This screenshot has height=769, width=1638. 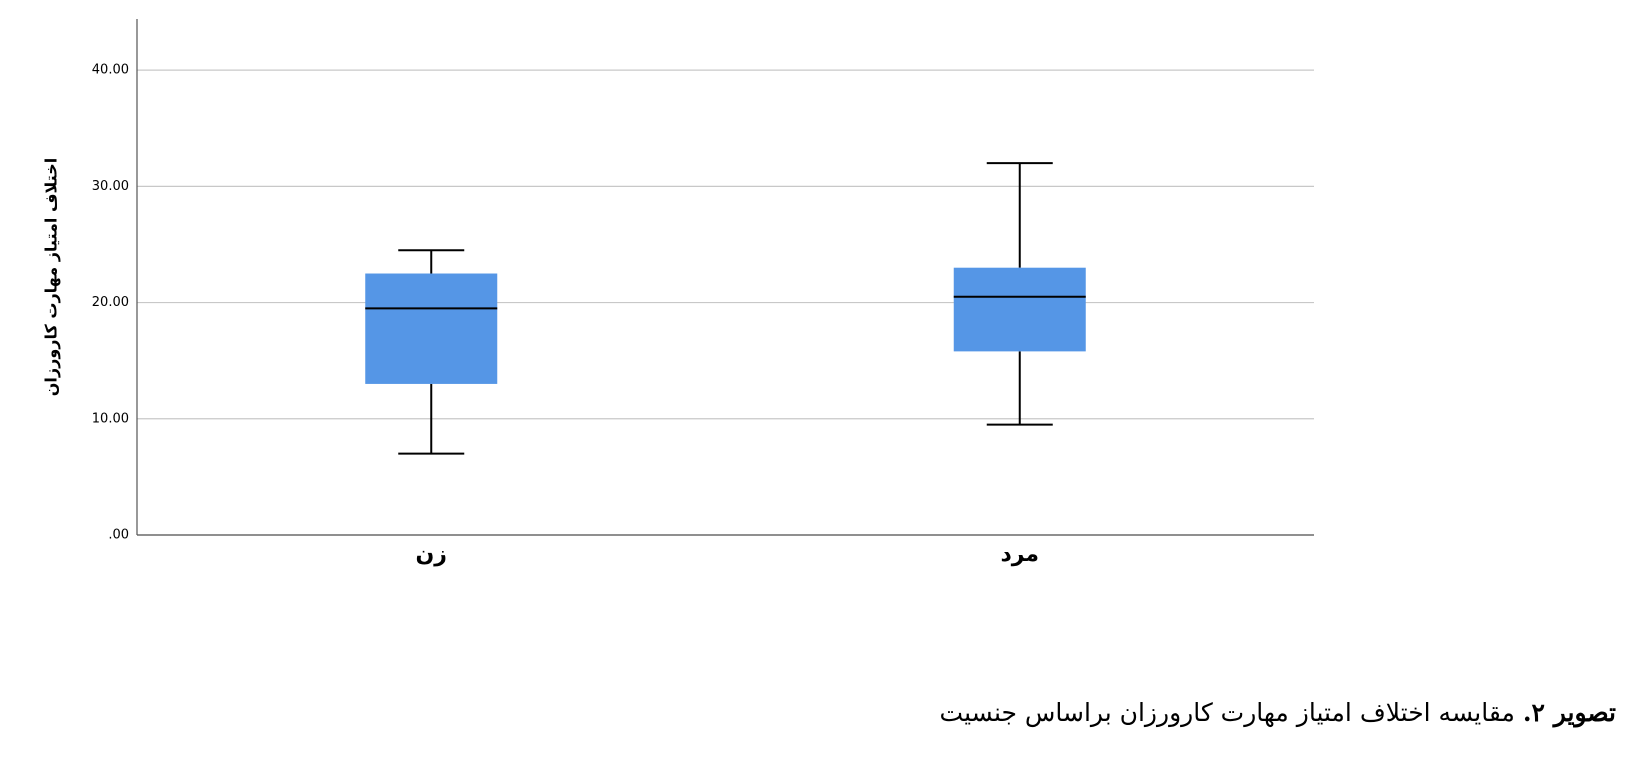 What do you see at coordinates (1569, 712) in the screenshot?
I see `caption-label: تصویر ۲.` at bounding box center [1569, 712].